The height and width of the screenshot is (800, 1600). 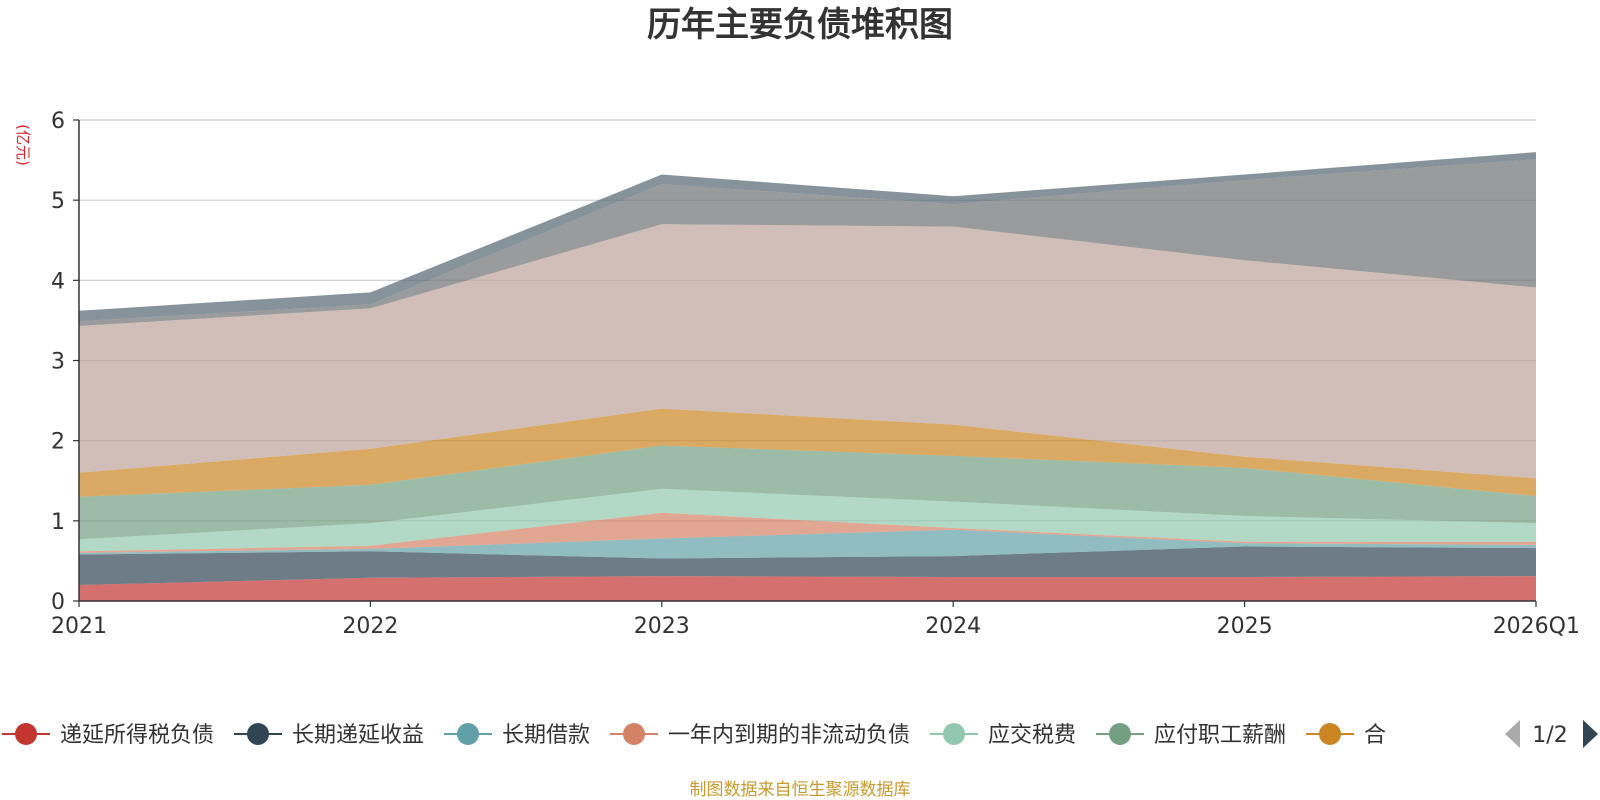 I want to click on legend-prev-page-icon, so click(x=1512, y=734).